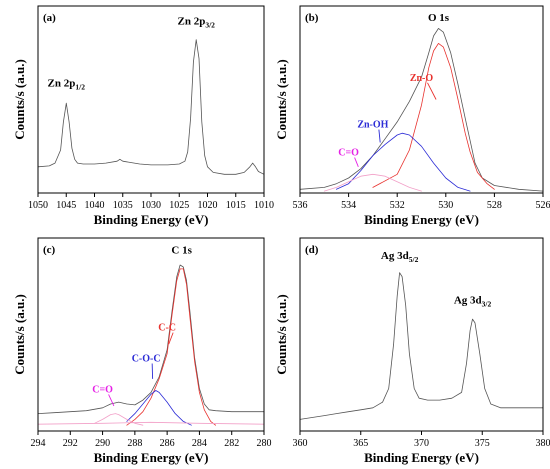  Describe the element at coordinates (360, 443) in the screenshot. I see `x-tick-label: 365` at that location.